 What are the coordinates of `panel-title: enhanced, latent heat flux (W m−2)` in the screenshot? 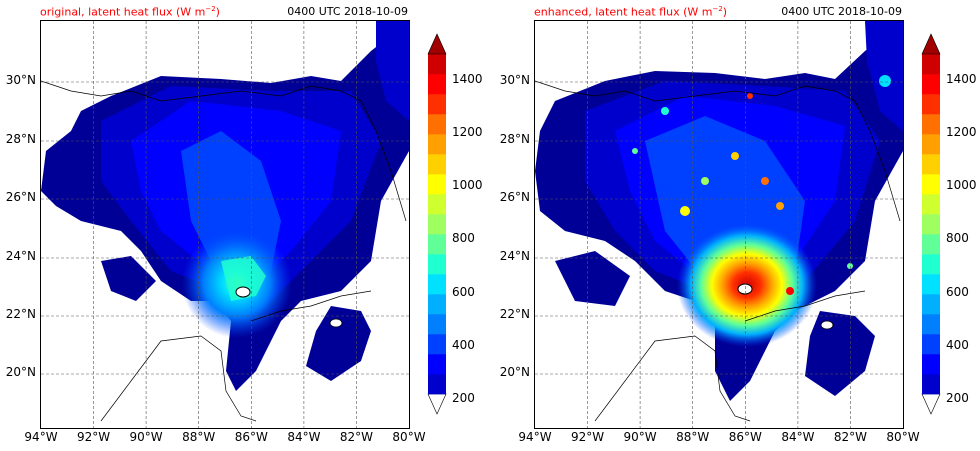 It's located at (631, 12).